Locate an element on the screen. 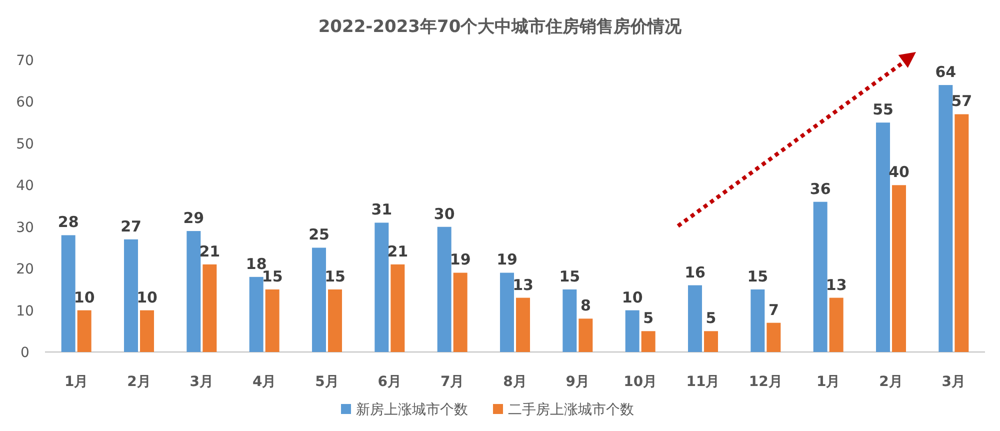  data-label: 31 is located at coordinates (381, 209).